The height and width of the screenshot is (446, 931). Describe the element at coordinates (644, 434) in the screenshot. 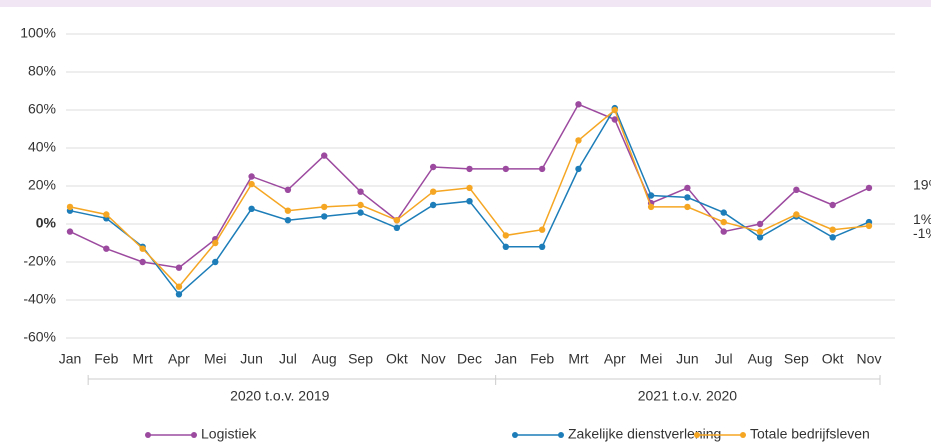

I see `legend-label: Zakelijke dienstverlening` at that location.